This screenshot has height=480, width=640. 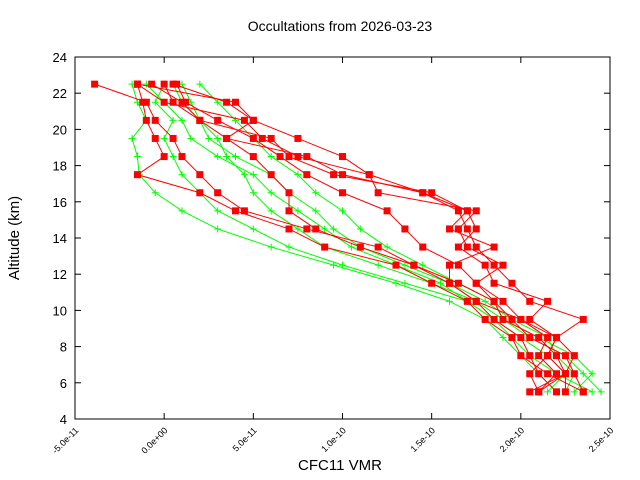 What do you see at coordinates (14, 238) in the screenshot?
I see `y-axis-label: Altitude (km)` at bounding box center [14, 238].